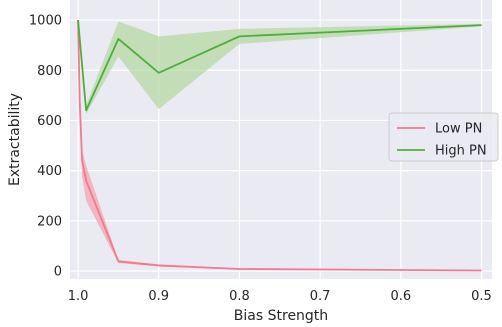 This screenshot has height=327, width=502. What do you see at coordinates (239, 296) in the screenshot?
I see `x-tick-label: 0.8` at bounding box center [239, 296].